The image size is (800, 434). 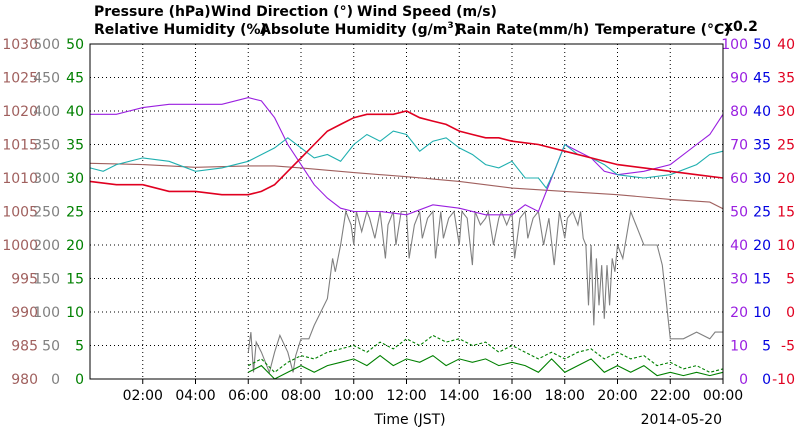 I want to click on y-tick-rel_humidity: 90, so click(x=739, y=79).